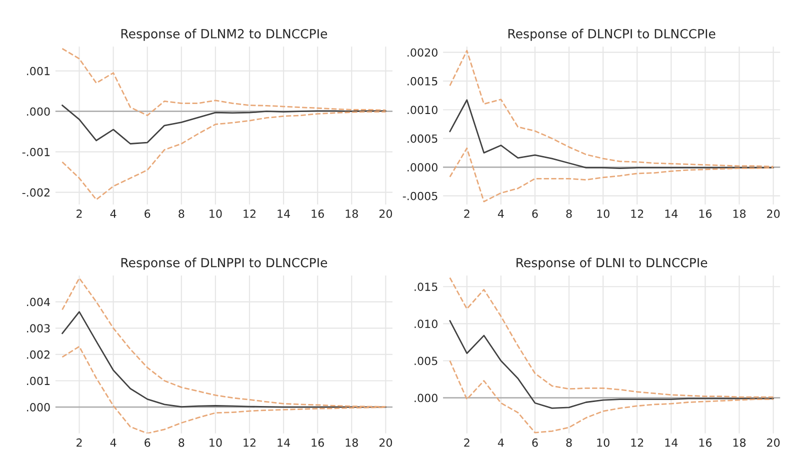 This screenshot has width=792, height=466. Describe the element at coordinates (426, 324) in the screenshot. I see `y-tick-label: .010` at that location.